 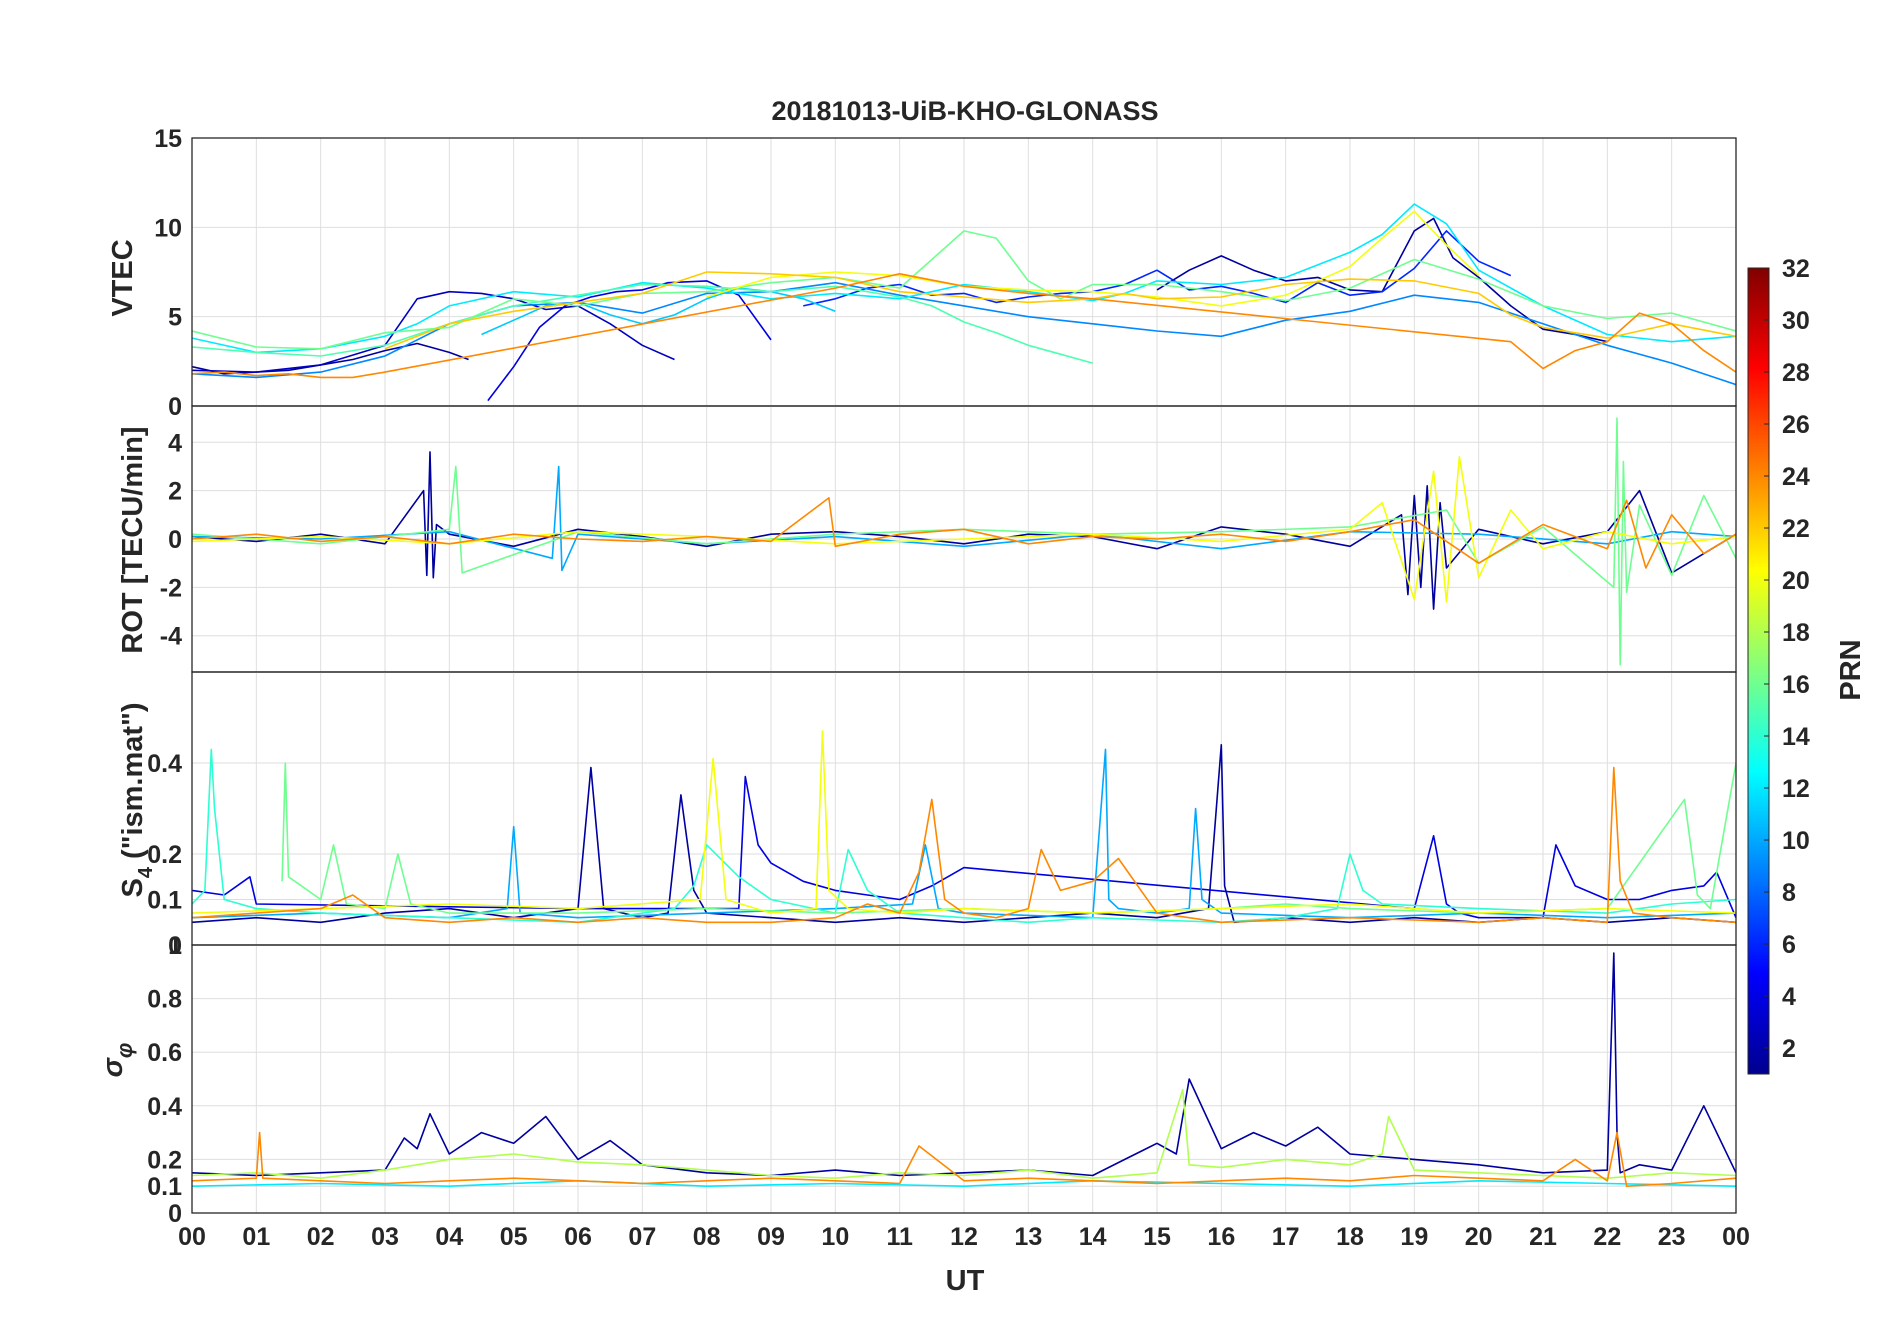 What do you see at coordinates (1479, 1237) in the screenshot?
I see `x-tick-label: 20` at bounding box center [1479, 1237].